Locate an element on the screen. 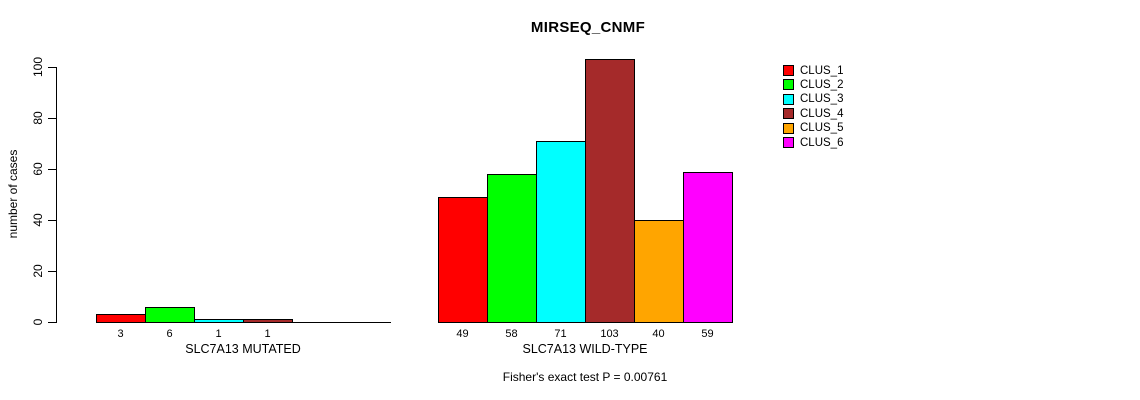 This screenshot has height=400, width=1140. legend-label: CLUS_6 is located at coordinates (822, 142).